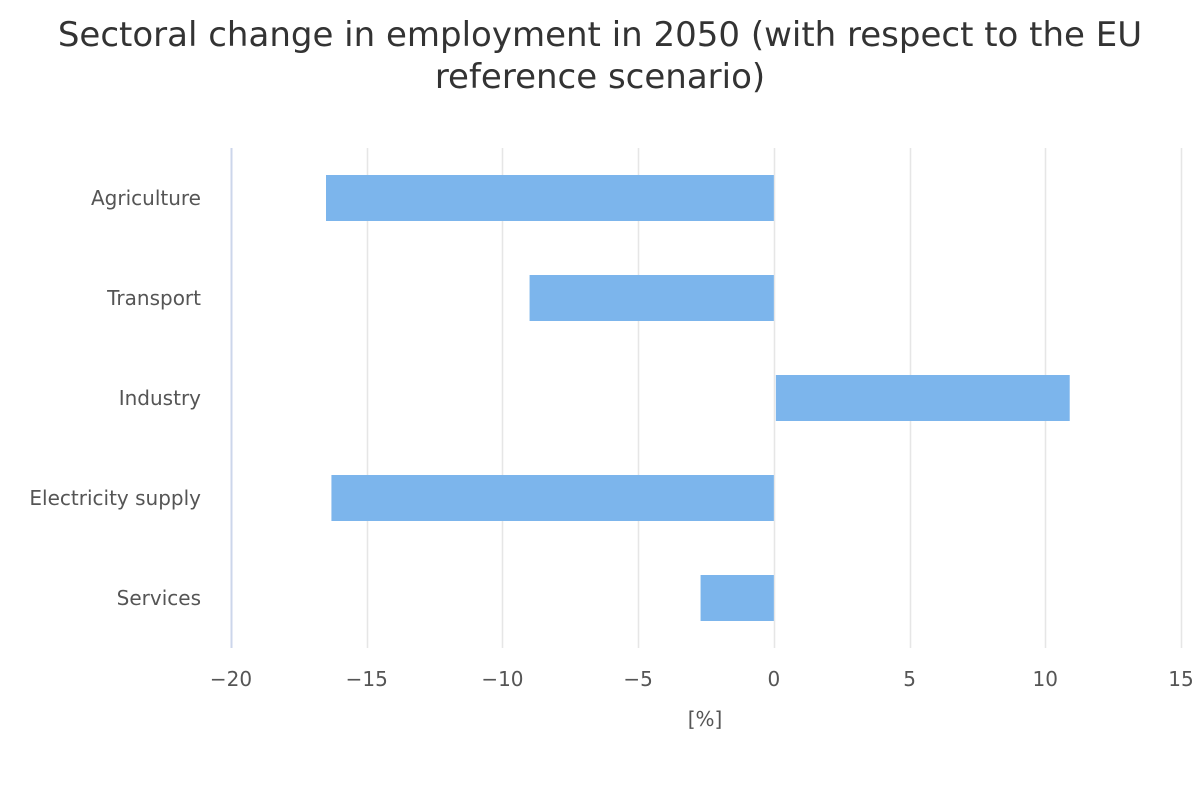 The height and width of the screenshot is (800, 1200). Describe the element at coordinates (1045, 679) in the screenshot. I see `x-tick-label: 10` at that location.